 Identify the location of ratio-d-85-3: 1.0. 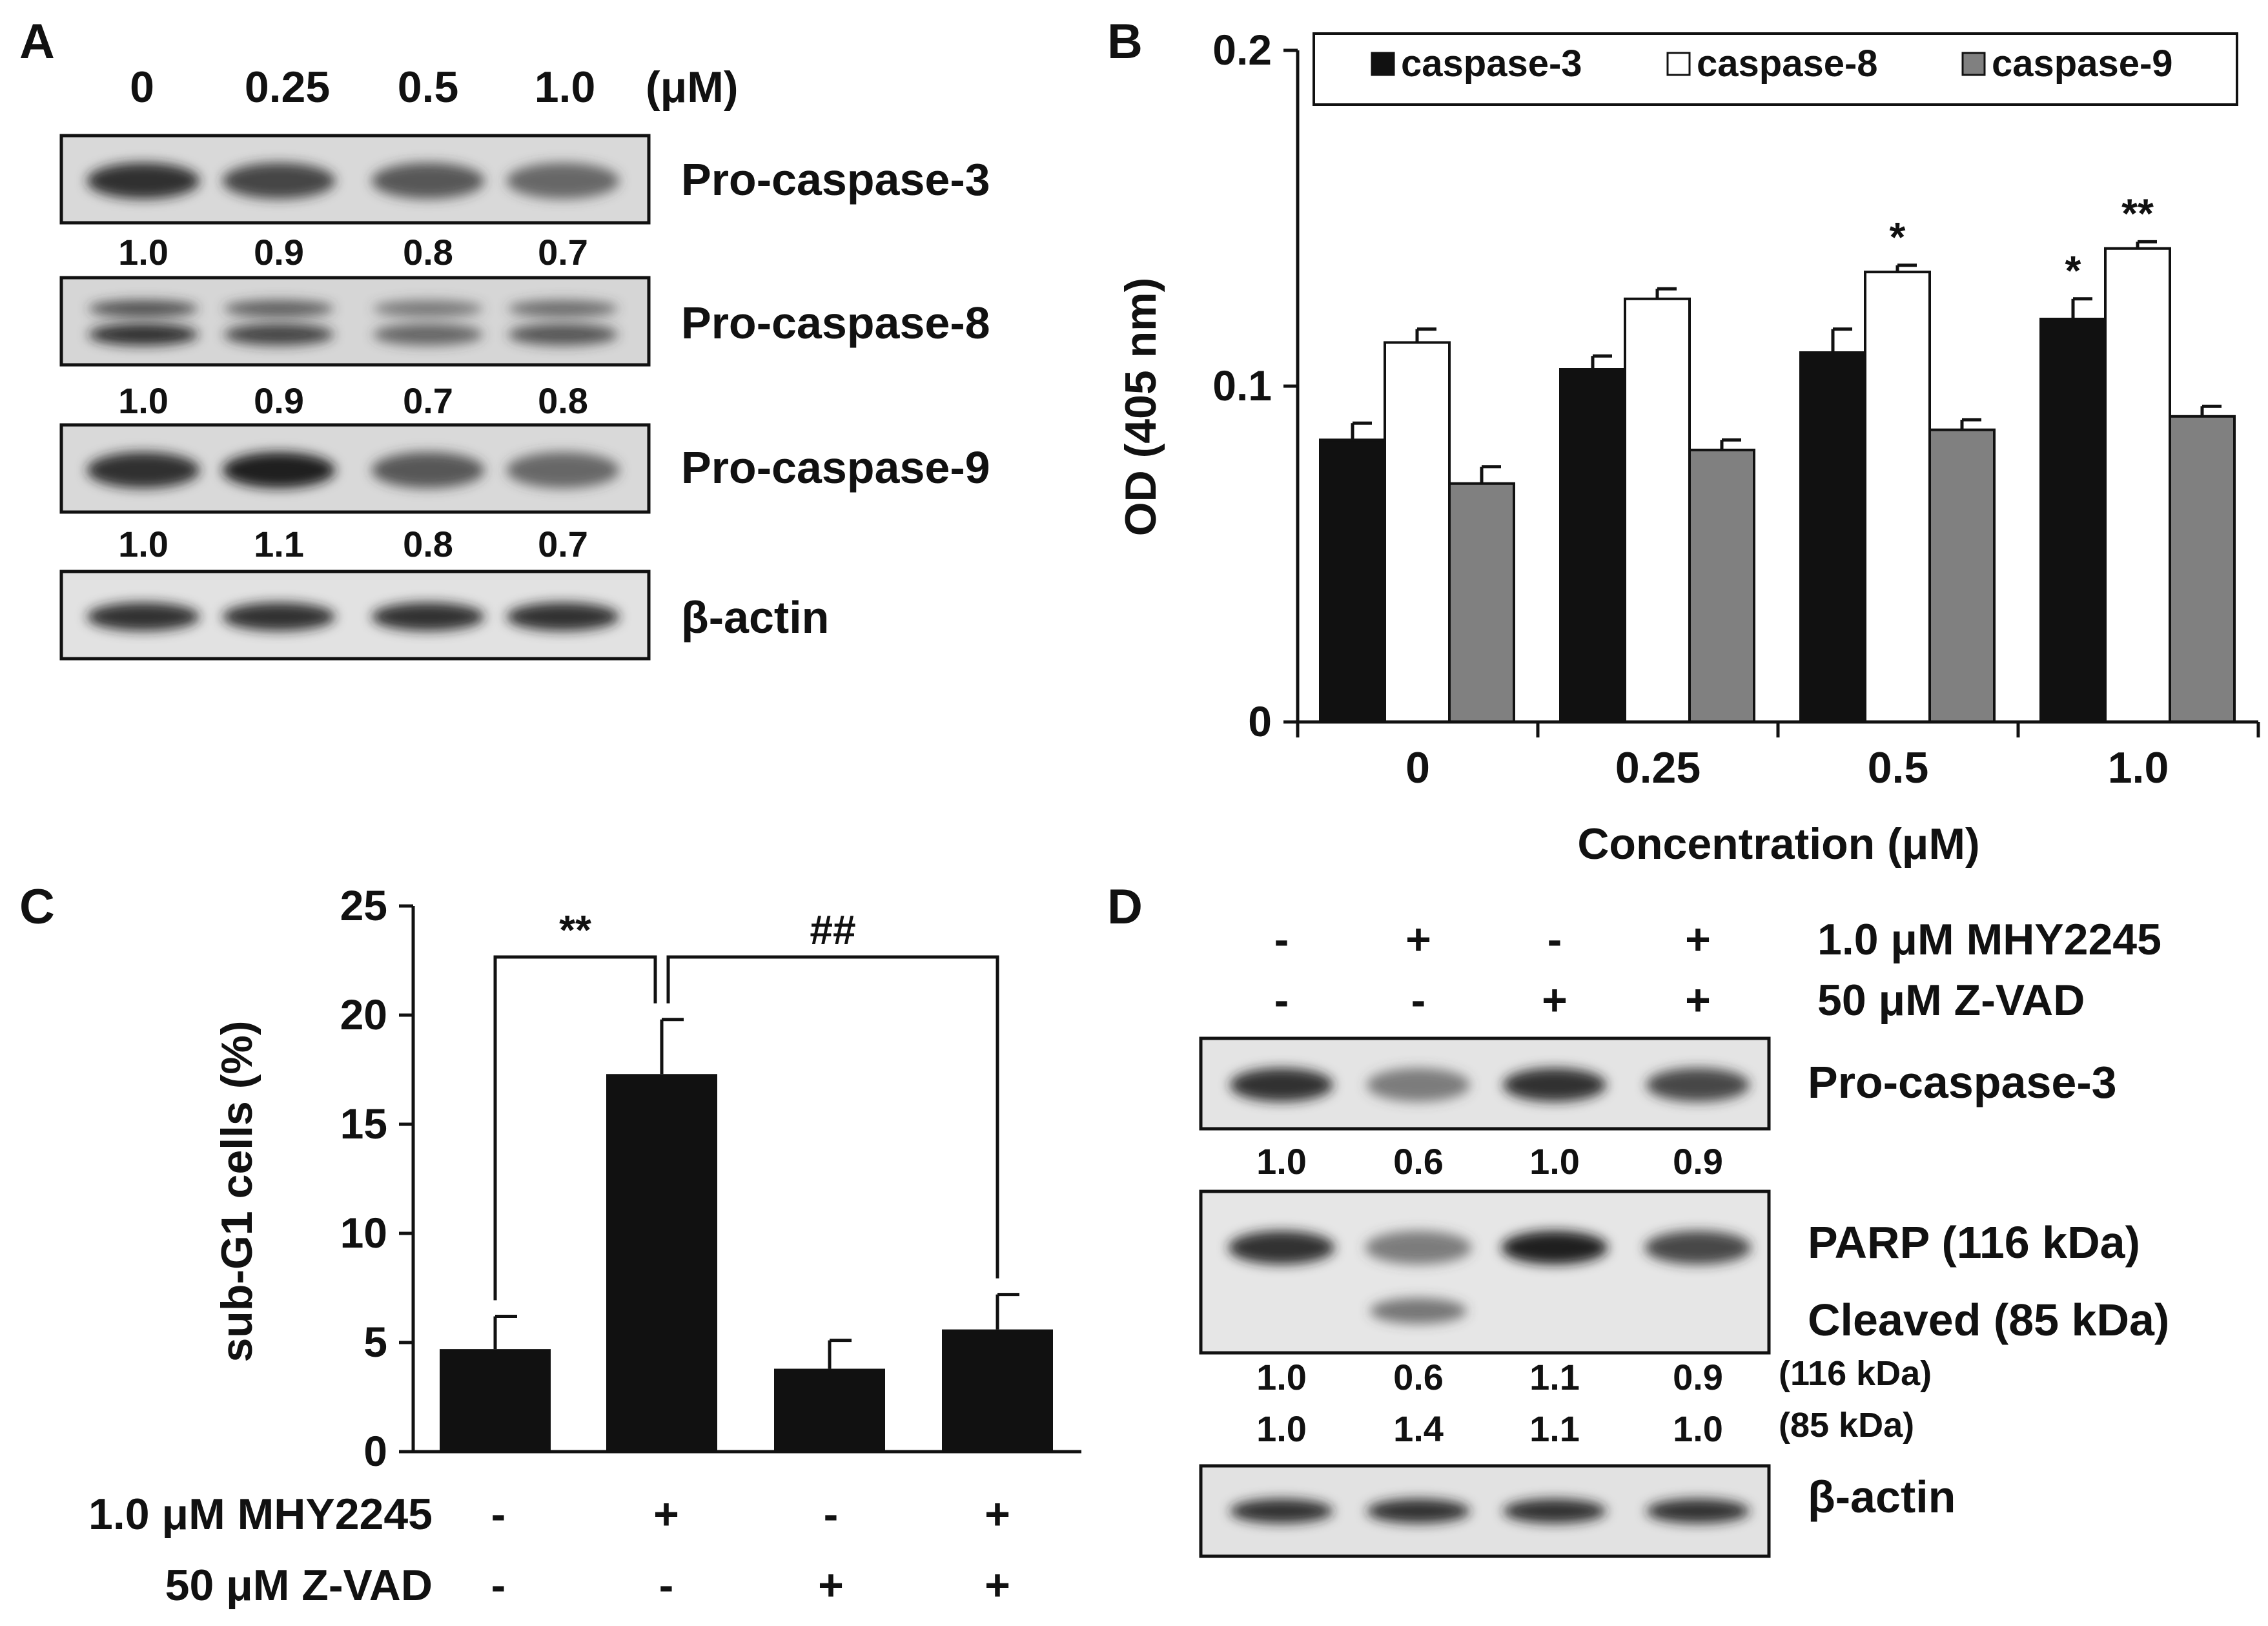
(1698, 1428).